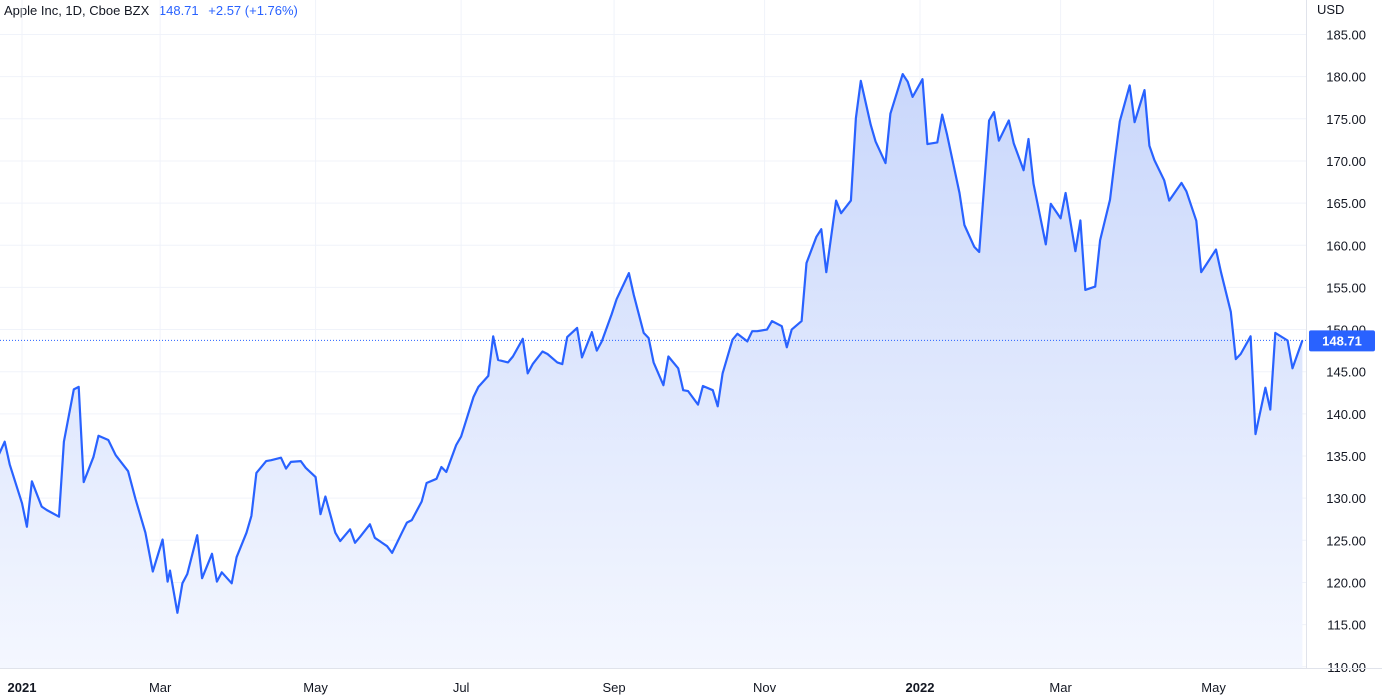  I want to click on x-tick-label: 2021, so click(22, 687).